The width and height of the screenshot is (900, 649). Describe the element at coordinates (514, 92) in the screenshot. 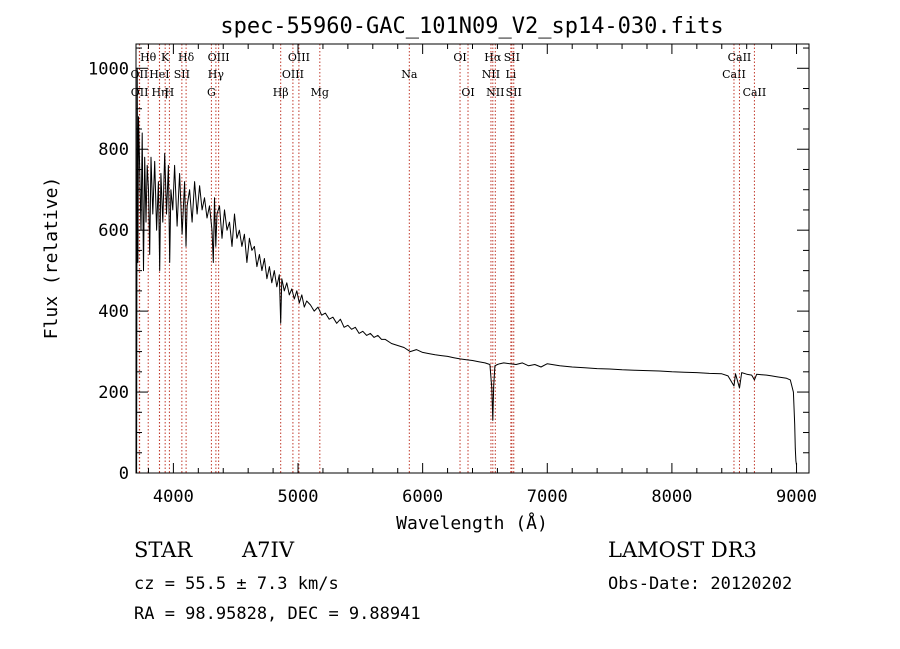

I see `marker-label-24: SII` at that location.